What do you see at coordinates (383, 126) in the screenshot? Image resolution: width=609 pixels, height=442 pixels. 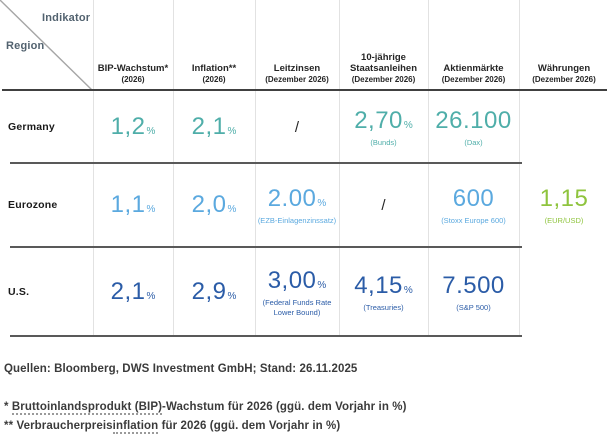 I see `cell-germany-staatsanleihen: 2,70 % (Bunds)` at bounding box center [383, 126].